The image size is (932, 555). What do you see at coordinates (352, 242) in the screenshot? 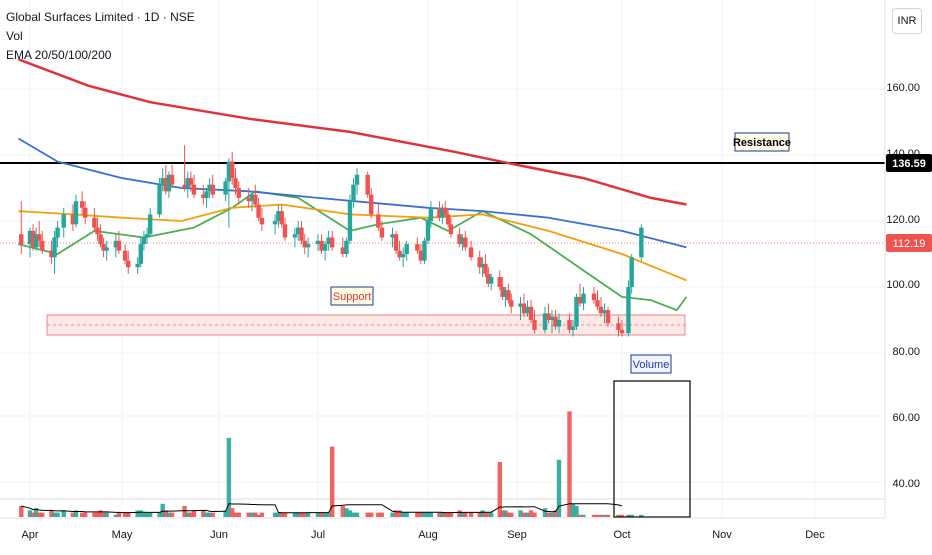
I see `ema-line-ema50` at bounding box center [352, 242].